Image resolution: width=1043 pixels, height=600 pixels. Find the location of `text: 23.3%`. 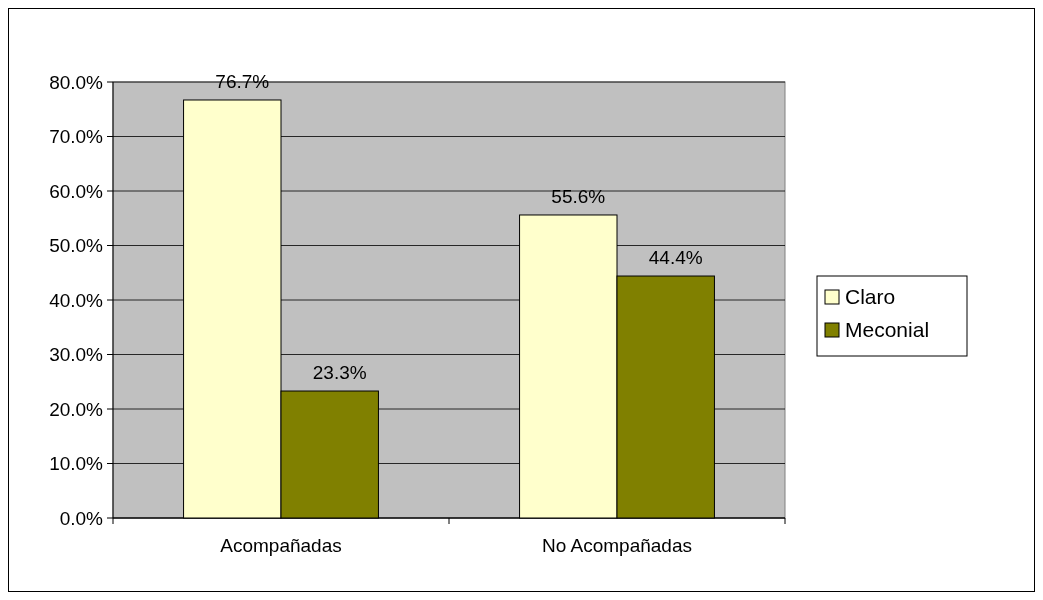

text: 23.3% is located at coordinates (339, 373).